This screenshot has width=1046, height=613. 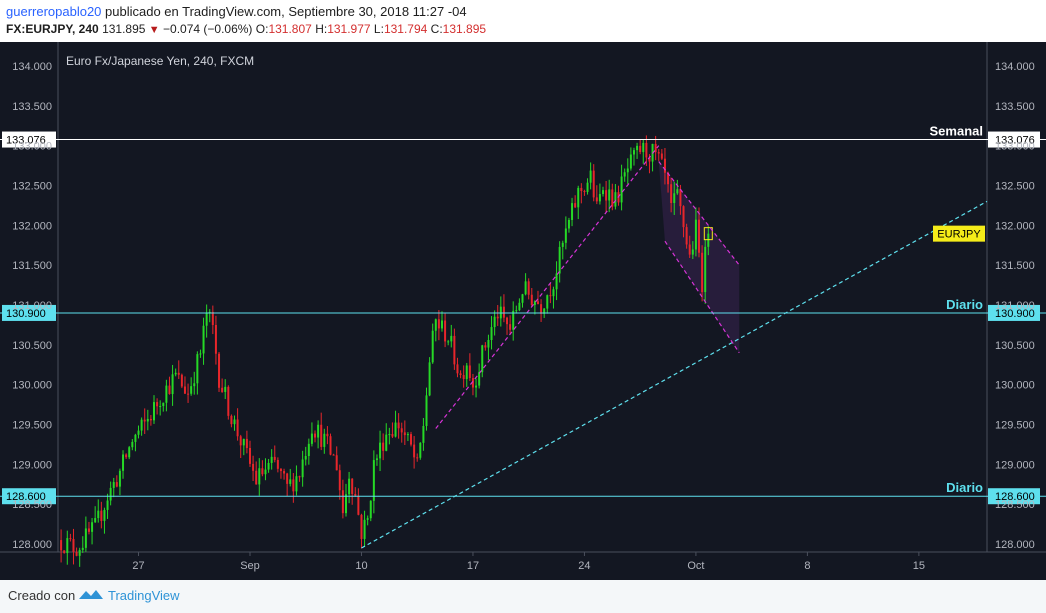 What do you see at coordinates (32, 147) in the screenshot?
I see `y-tick-label-left: 133.000` at bounding box center [32, 147].